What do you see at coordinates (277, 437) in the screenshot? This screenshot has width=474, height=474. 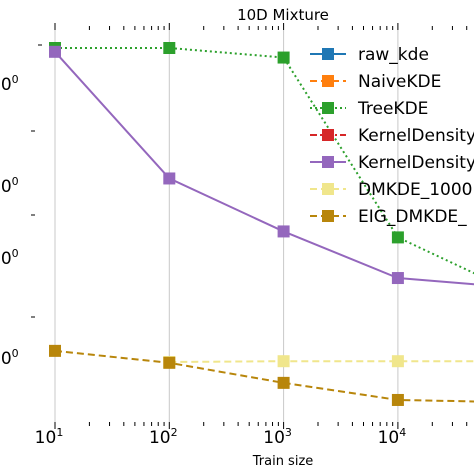 I see `x-tick-label: 10³` at bounding box center [277, 437].